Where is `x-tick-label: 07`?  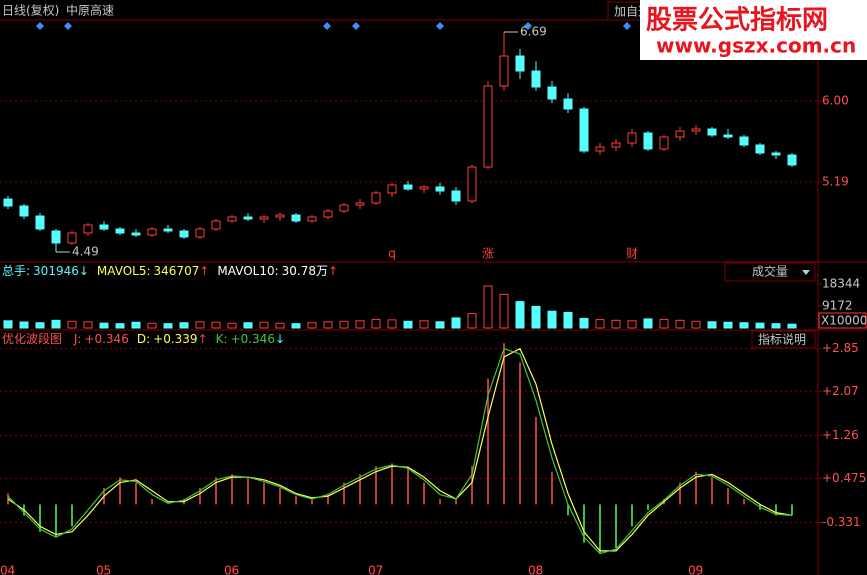
x-tick-label: 07 is located at coordinates (375, 569).